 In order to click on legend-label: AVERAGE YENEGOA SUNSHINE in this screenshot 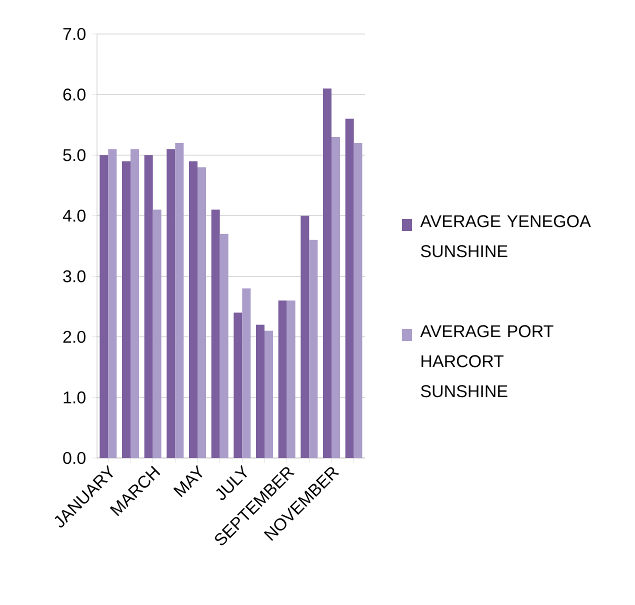, I will do `click(505, 236)`.